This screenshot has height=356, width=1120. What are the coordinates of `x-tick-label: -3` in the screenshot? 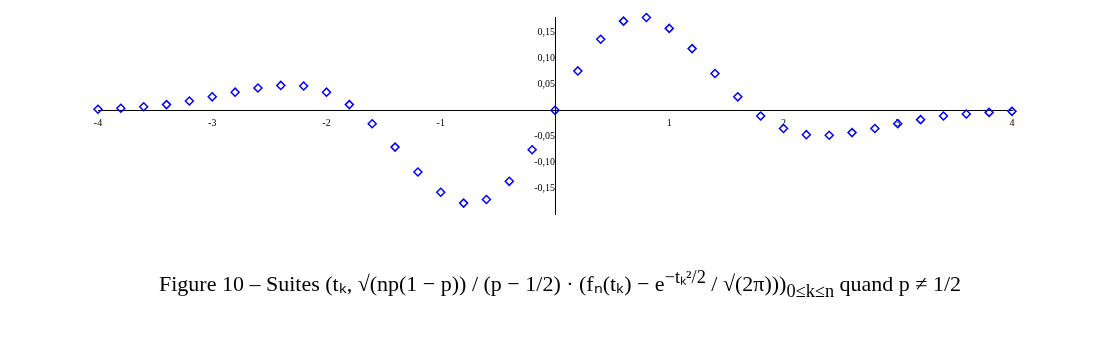 It's located at (212, 122).